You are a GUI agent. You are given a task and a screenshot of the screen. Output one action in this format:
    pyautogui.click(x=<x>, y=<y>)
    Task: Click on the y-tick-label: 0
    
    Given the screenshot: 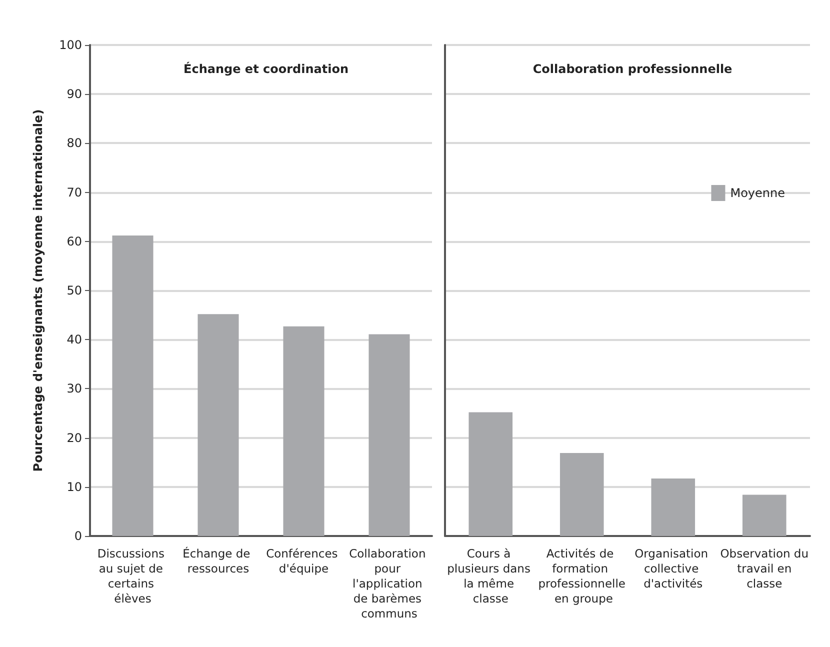 What is the action you would take?
    pyautogui.click(x=78, y=536)
    